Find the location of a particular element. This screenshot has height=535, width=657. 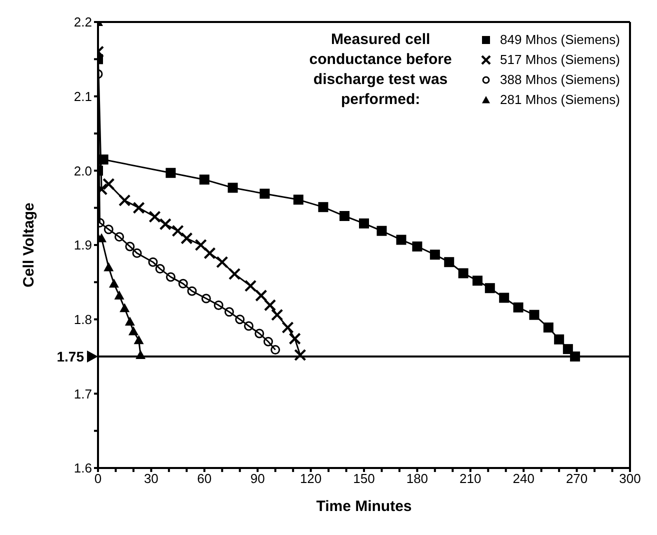

legend-title: Measured cell conductance before discharge test was performed: is located at coordinates (380, 70).